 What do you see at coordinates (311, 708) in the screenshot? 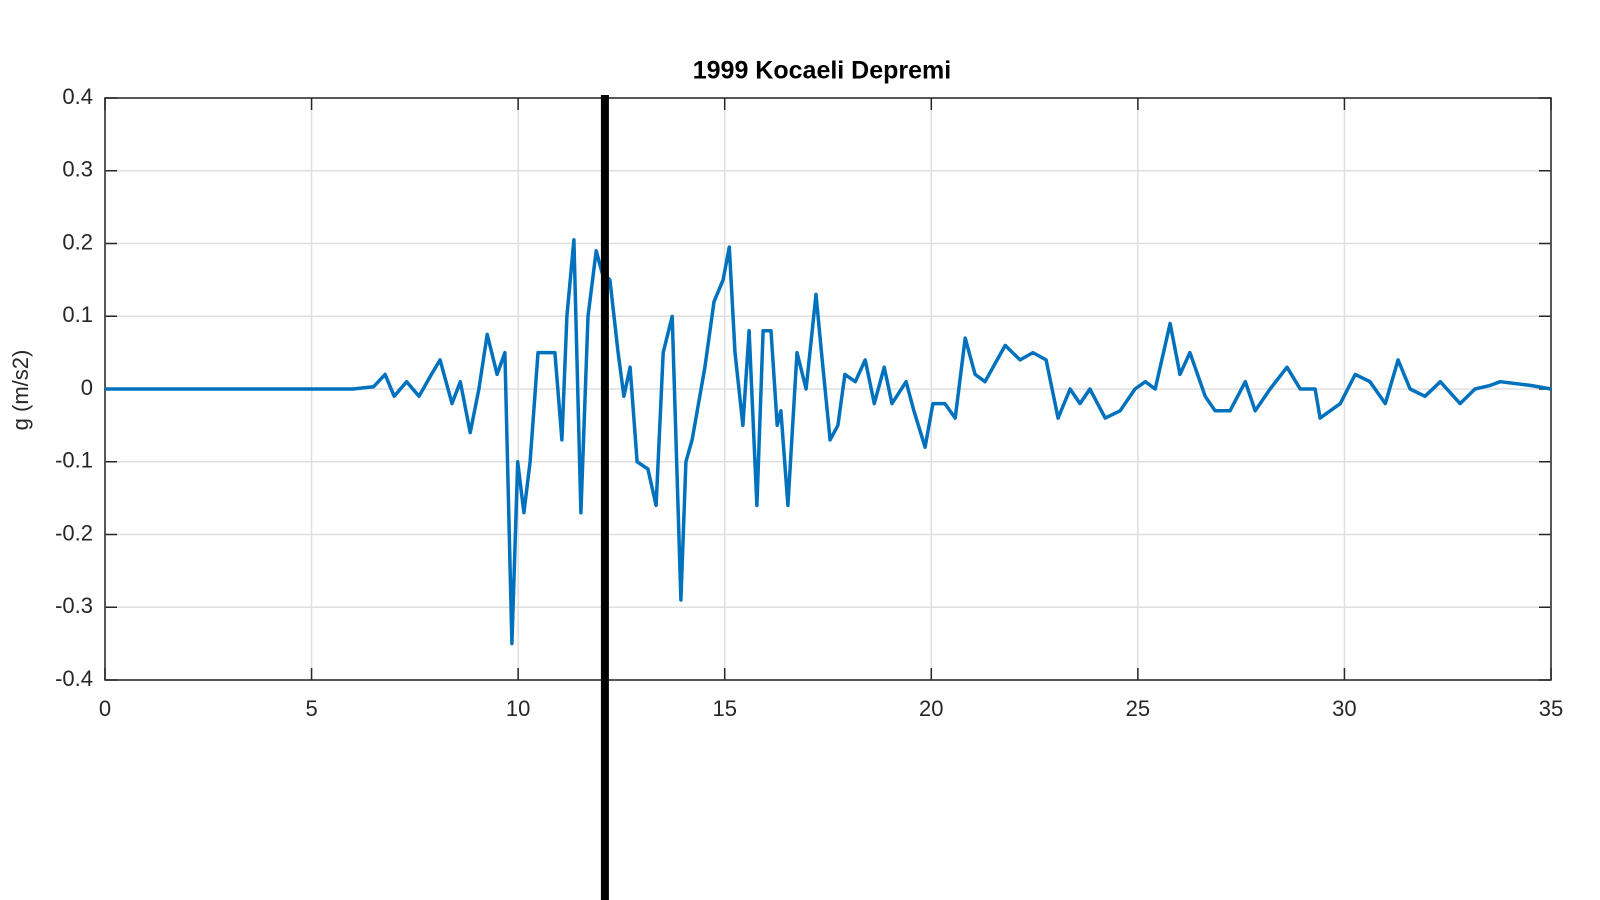
I see `x-tick-label: 5` at bounding box center [311, 708].